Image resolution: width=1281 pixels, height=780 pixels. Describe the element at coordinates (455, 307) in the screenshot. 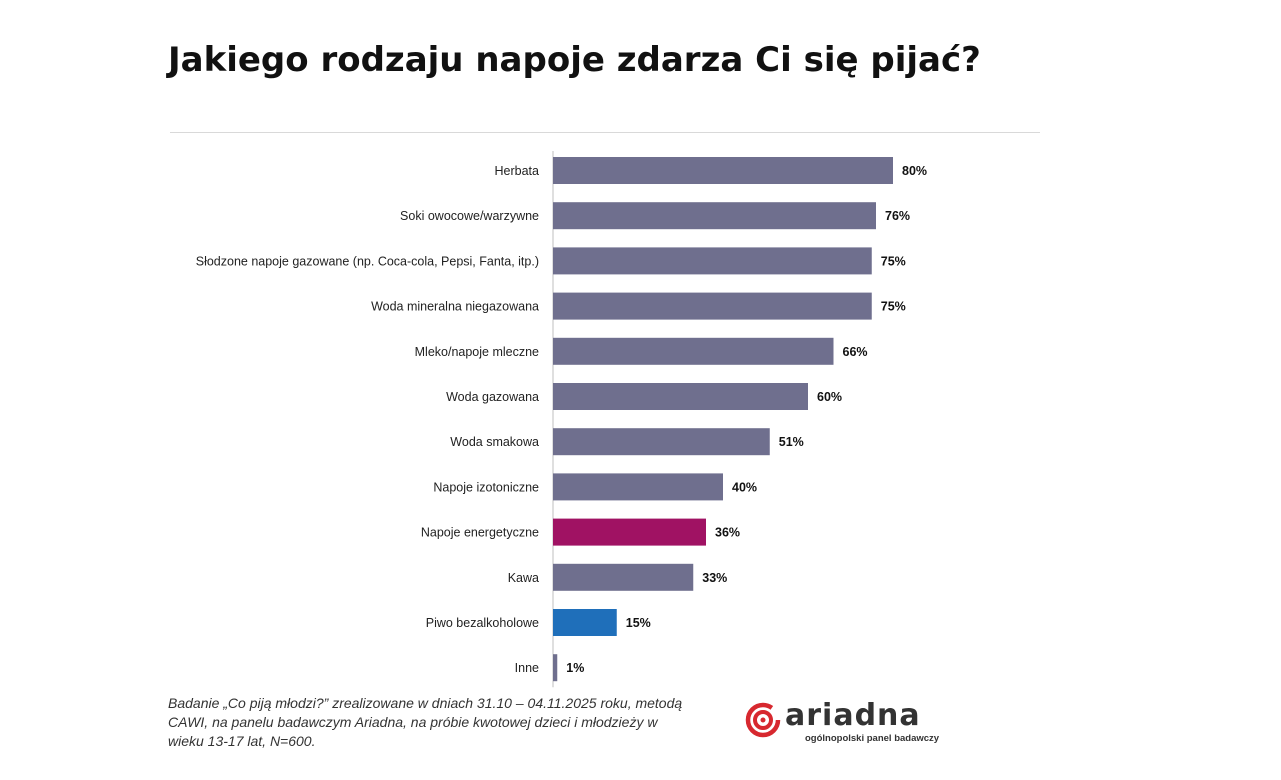

I see `category-label-3: Woda mineralna niegazowana` at that location.